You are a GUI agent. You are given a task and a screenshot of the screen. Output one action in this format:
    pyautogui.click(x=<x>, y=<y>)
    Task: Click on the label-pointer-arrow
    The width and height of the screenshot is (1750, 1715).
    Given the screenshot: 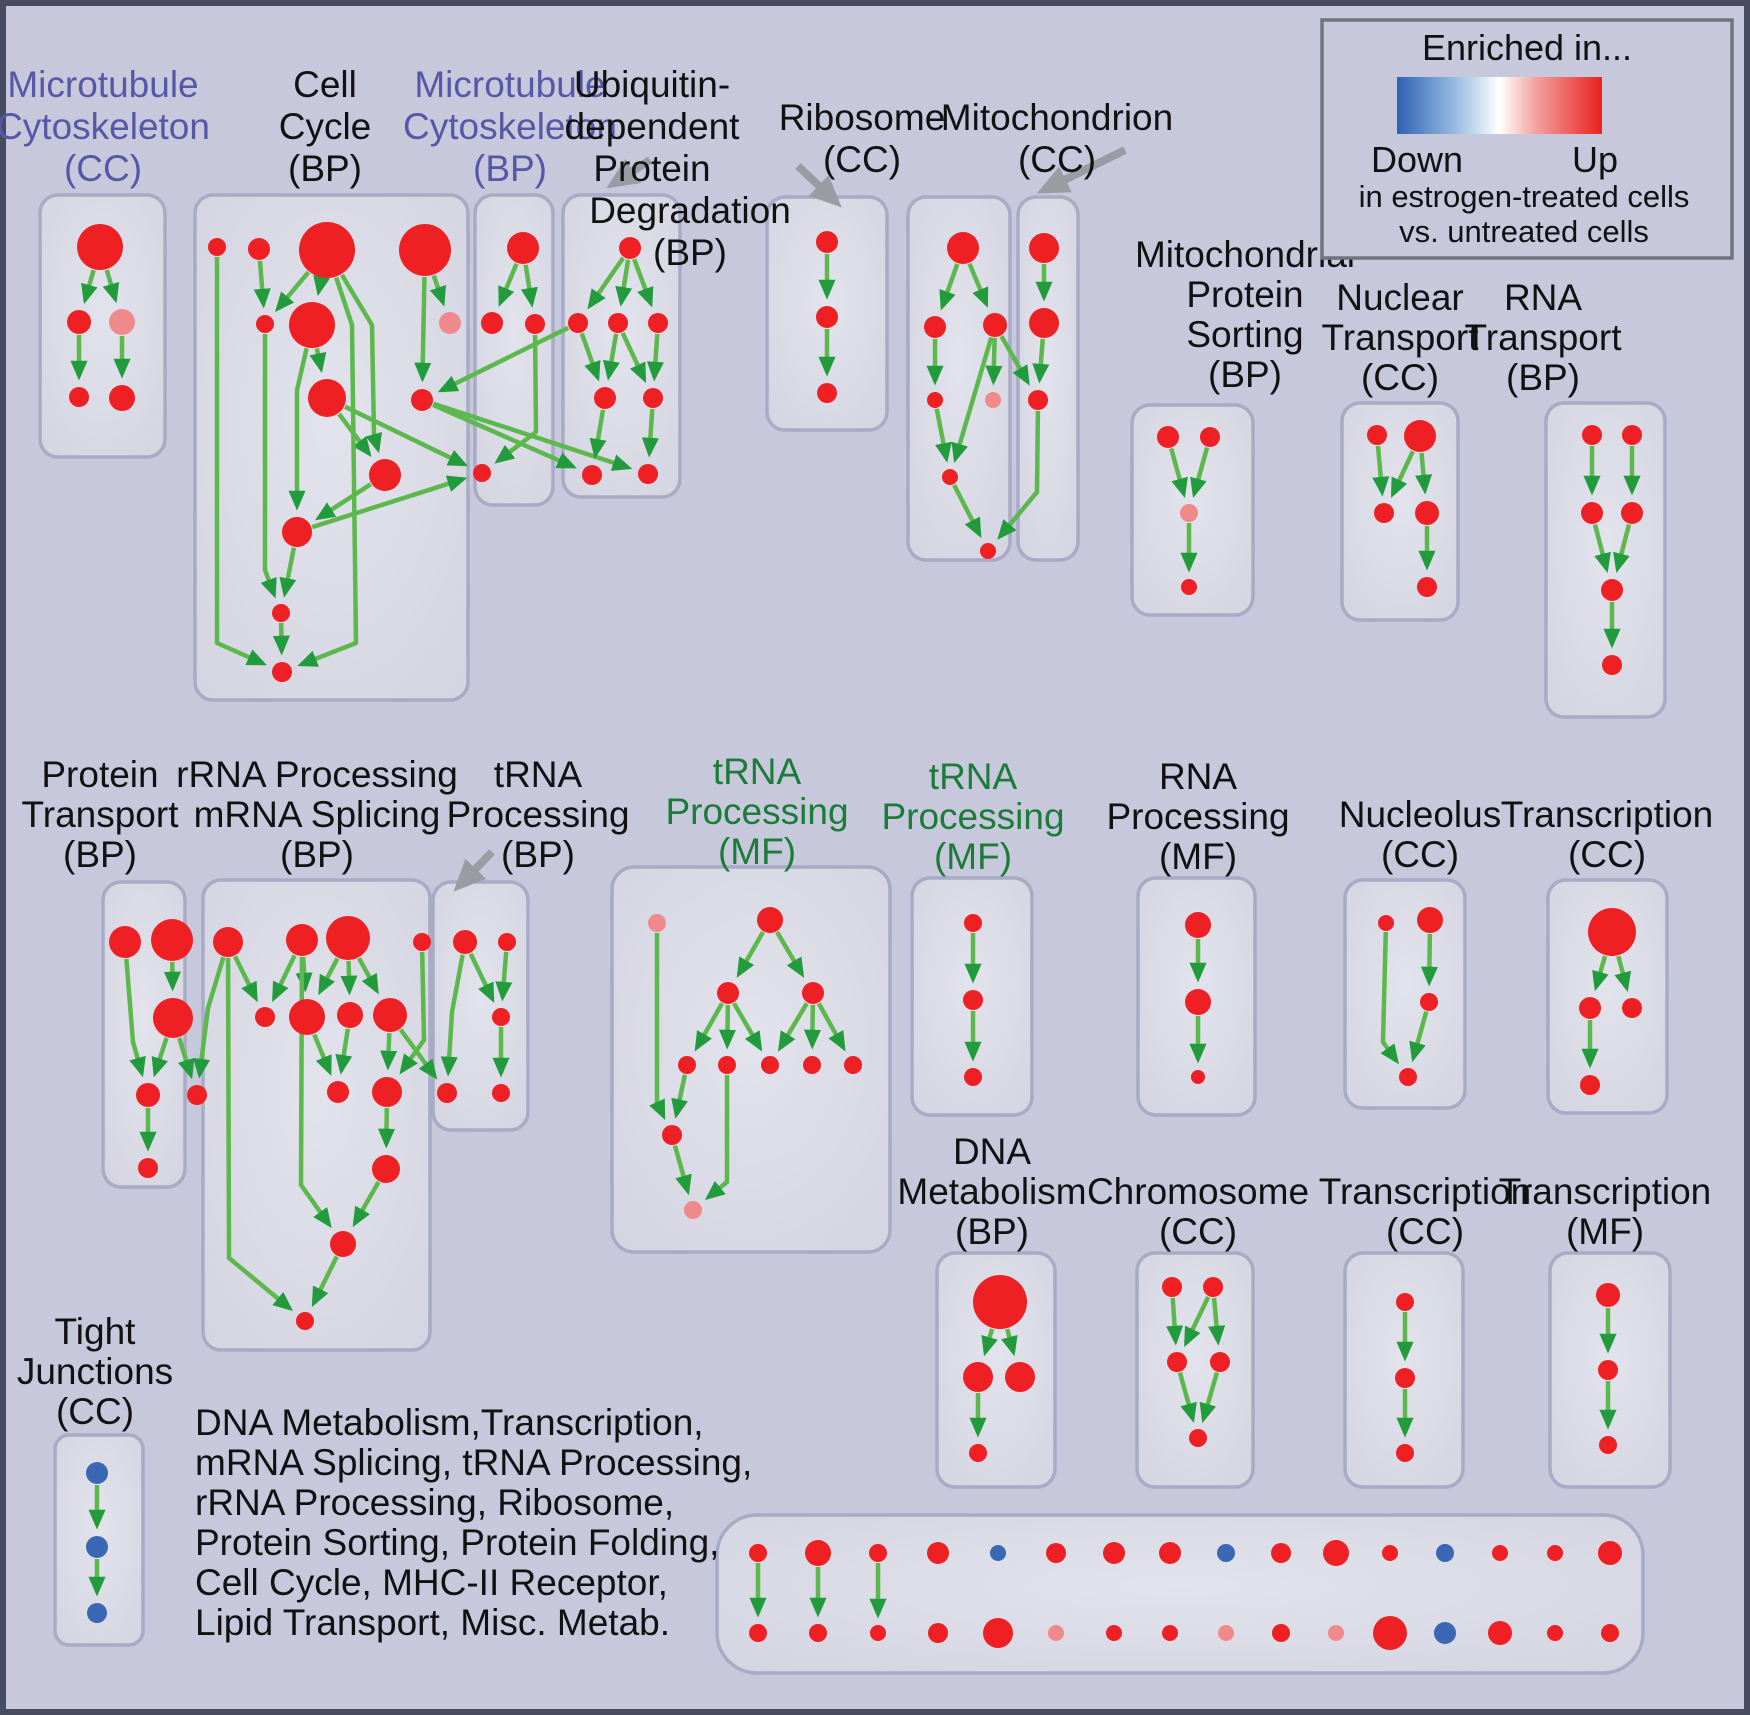 What is the action you would take?
    pyautogui.click(x=629, y=172)
    